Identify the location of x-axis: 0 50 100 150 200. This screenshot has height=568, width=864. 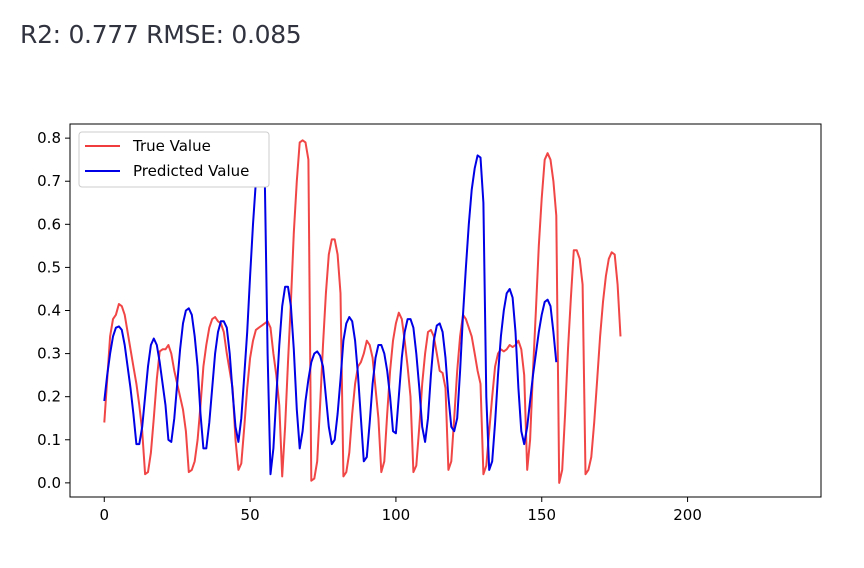
(400, 510).